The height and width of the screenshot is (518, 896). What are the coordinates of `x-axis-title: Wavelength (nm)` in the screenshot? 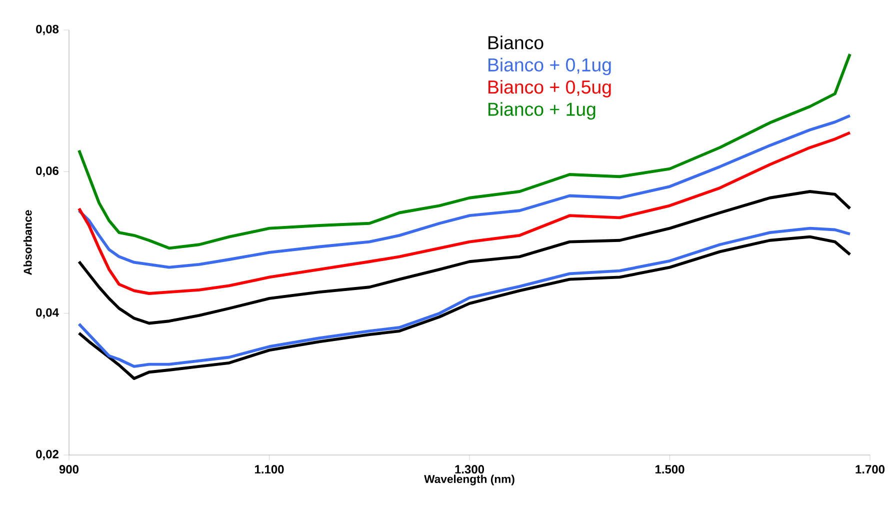 It's located at (469, 480).